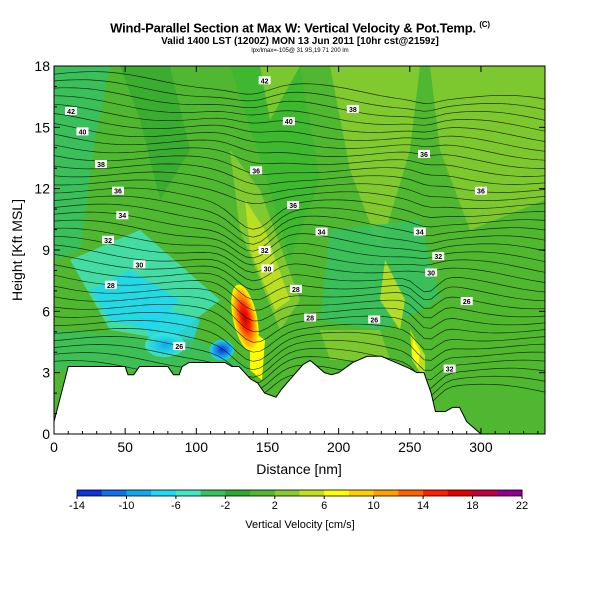 This screenshot has height=600, width=600. I want to click on y-tick-label: 15, so click(42, 127).